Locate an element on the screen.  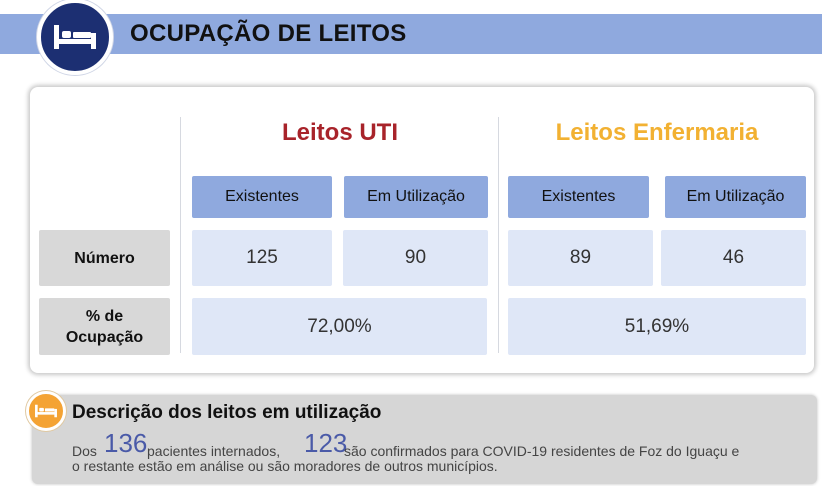
patients-count: 136 is located at coordinates (126, 443).